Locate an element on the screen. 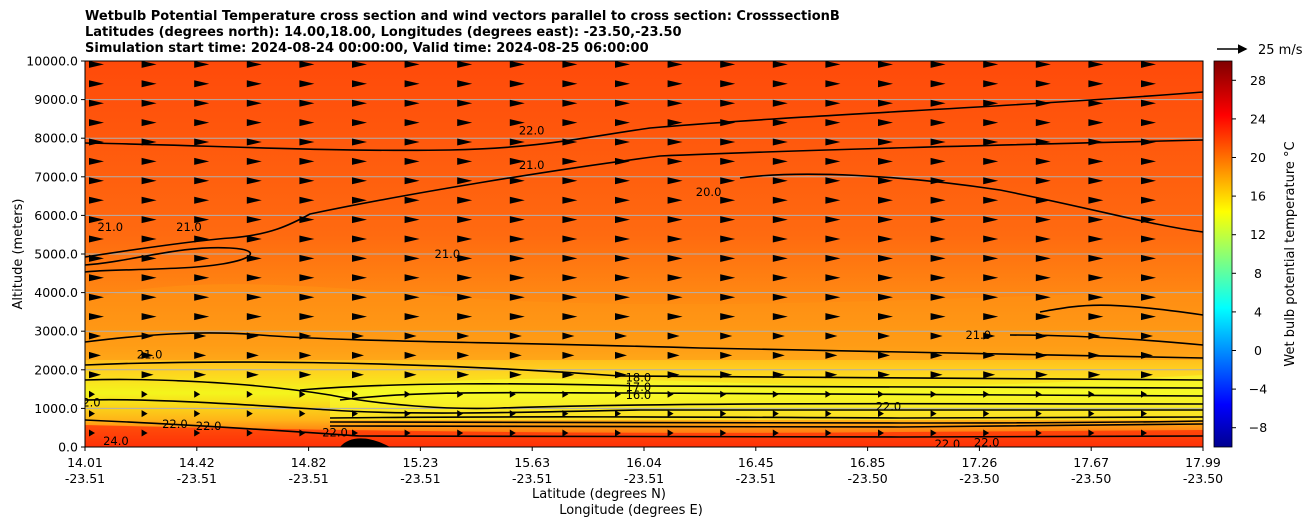 This screenshot has width=1311, height=526. x-tick-label-lat: 17.67 is located at coordinates (1091, 462).